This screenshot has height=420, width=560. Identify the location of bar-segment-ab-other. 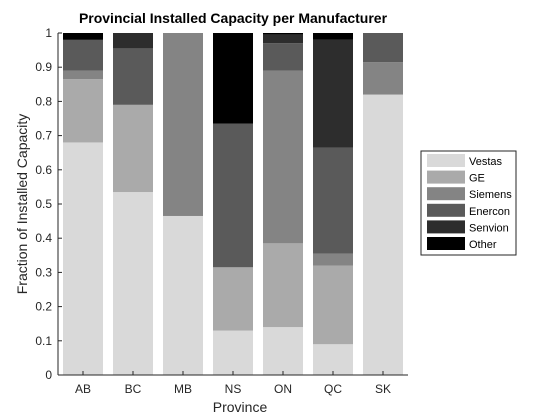
(83, 36).